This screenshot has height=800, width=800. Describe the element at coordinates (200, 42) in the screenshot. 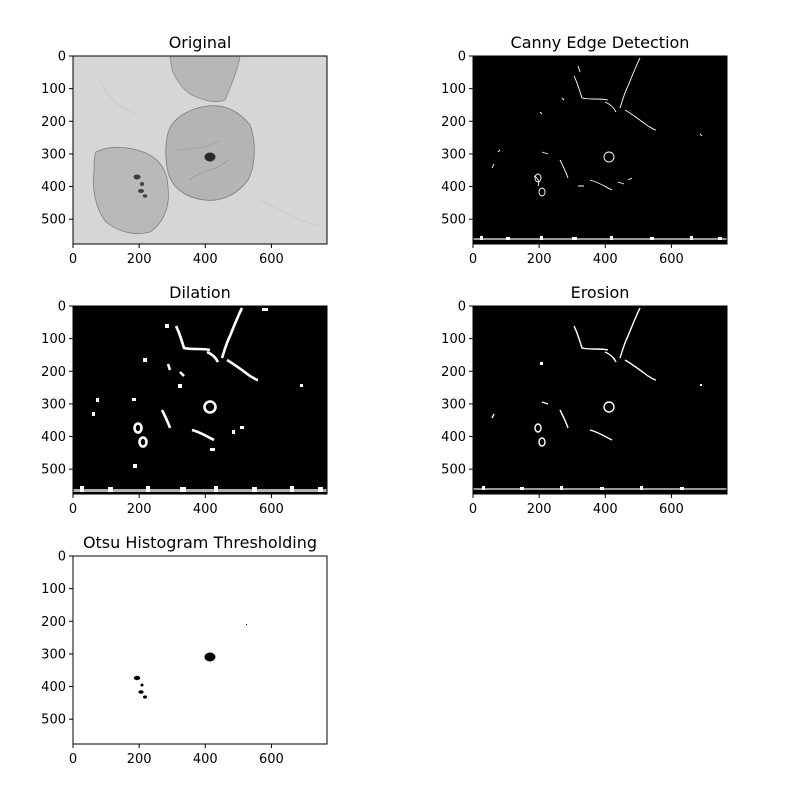

I see `panel-title: Original` at that location.